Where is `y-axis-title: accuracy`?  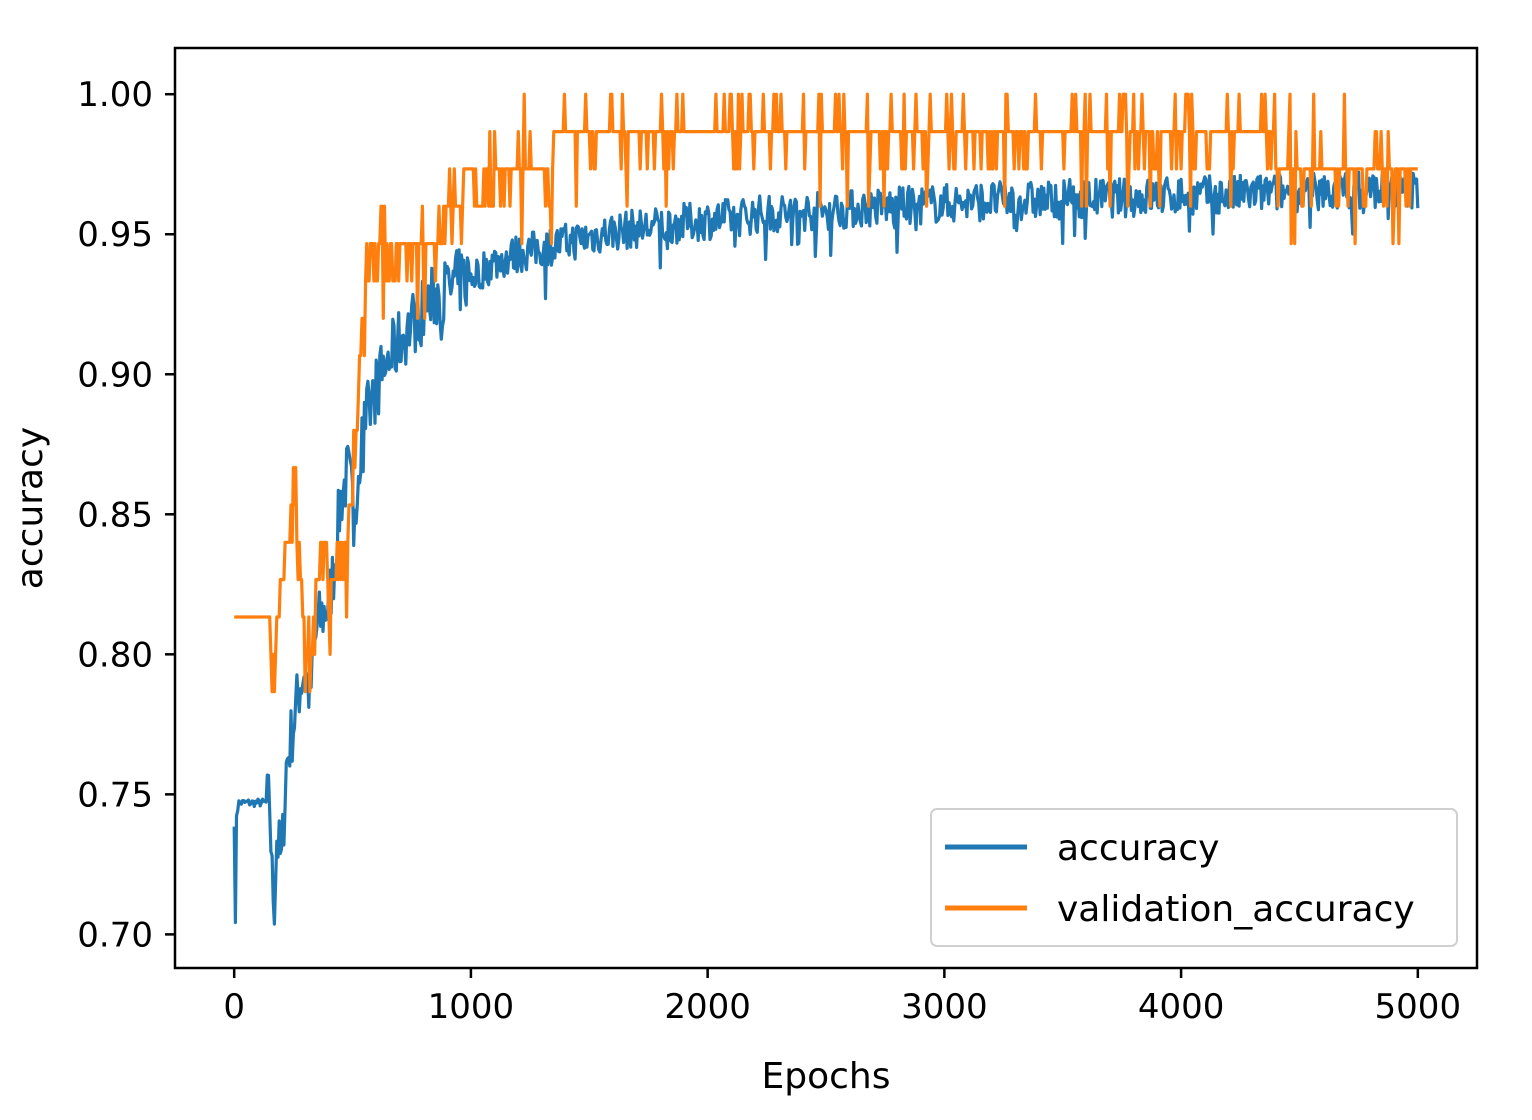
y-axis-title: accuracy is located at coordinates (30, 508).